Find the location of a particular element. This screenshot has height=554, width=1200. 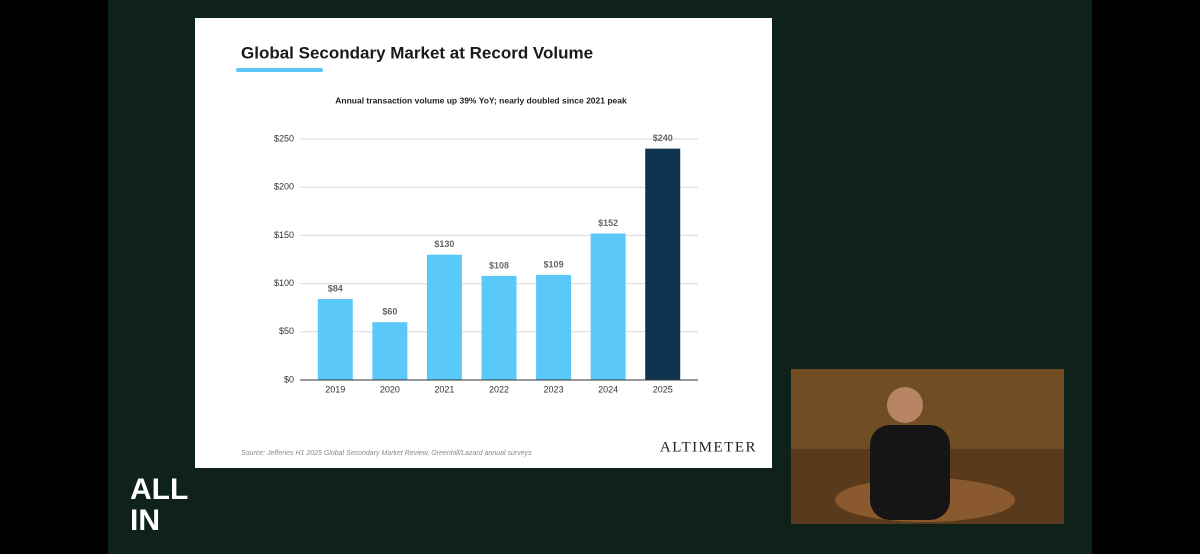

chart-title: Global Secondary Market at Record Volume is located at coordinates (417, 52).